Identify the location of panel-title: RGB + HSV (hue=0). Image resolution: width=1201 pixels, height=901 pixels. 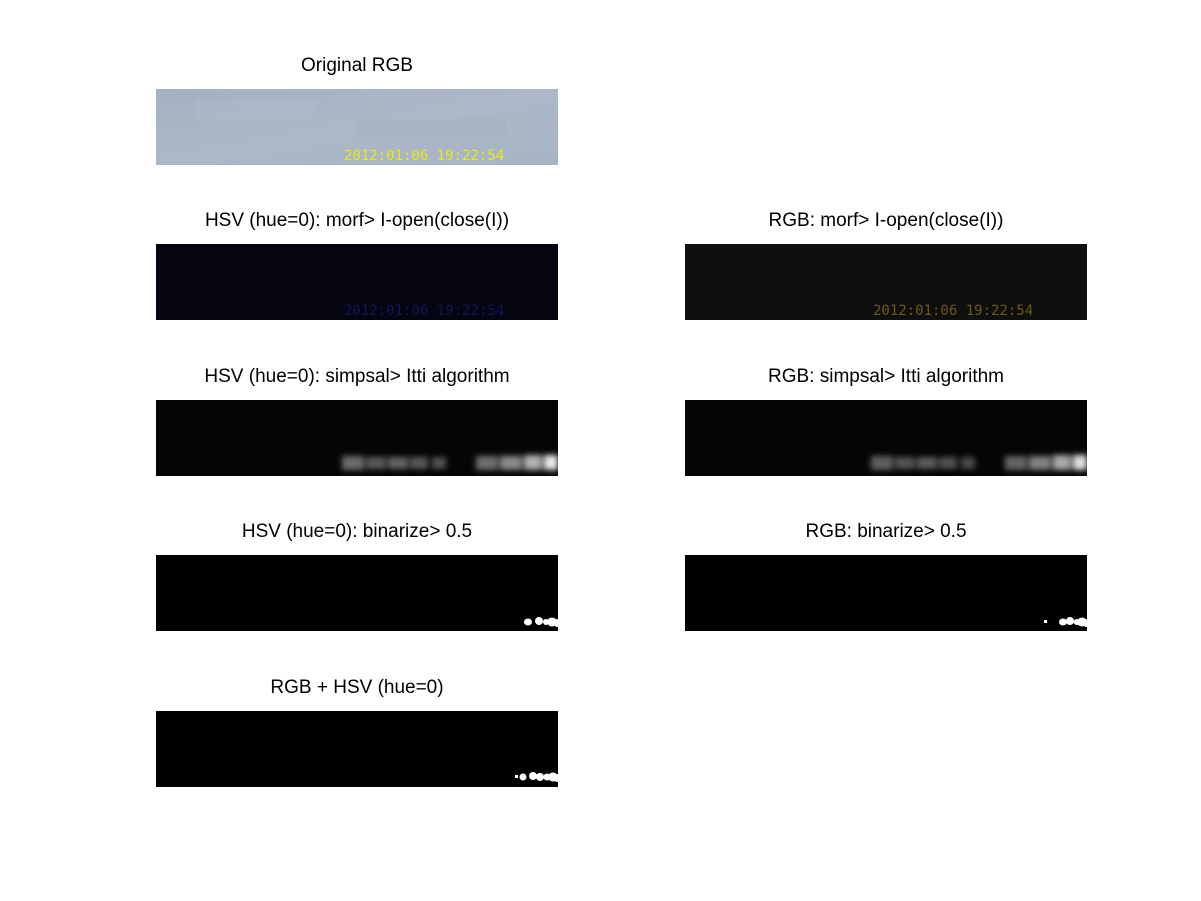
(357, 687).